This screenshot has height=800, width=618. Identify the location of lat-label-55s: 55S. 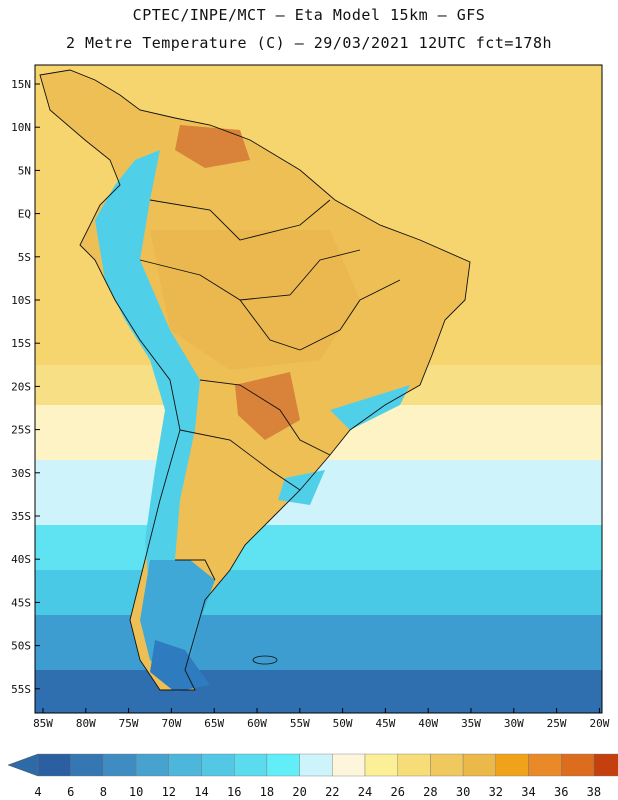
(21, 689).